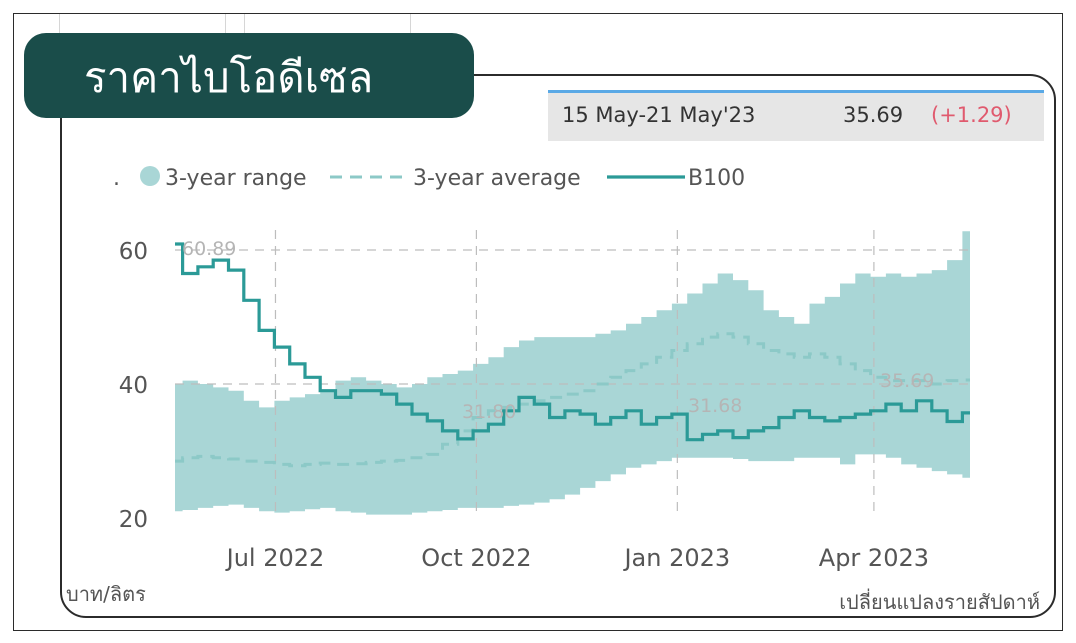  What do you see at coordinates (659, 115) in the screenshot?
I see `latest-period: 15 May-21 May'23` at bounding box center [659, 115].